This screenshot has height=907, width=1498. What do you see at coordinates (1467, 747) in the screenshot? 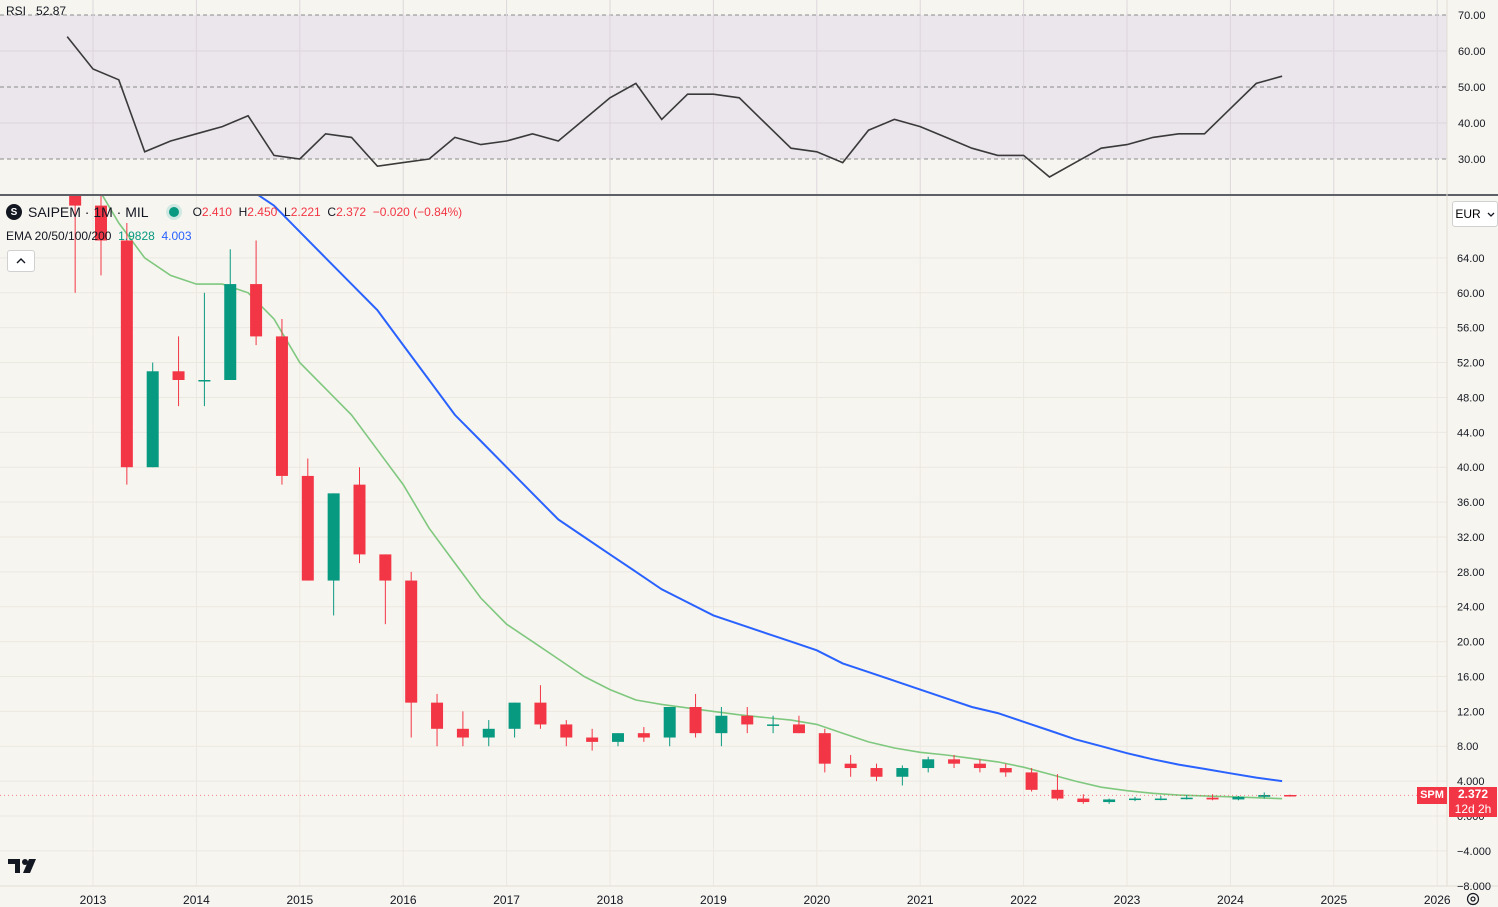
I see `price-tick-label: 8.00` at bounding box center [1467, 747].